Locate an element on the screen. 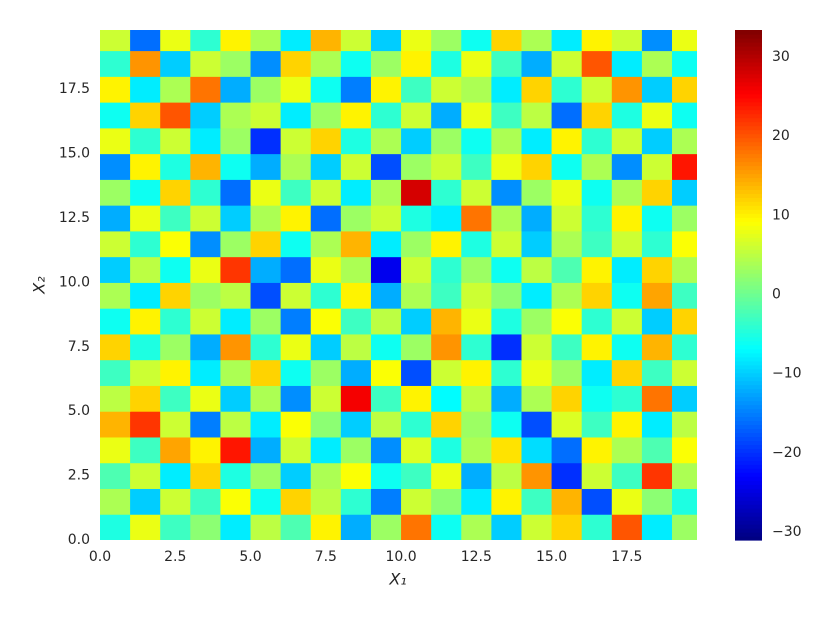  y-tick-label: 5.0 is located at coordinates (79, 411).